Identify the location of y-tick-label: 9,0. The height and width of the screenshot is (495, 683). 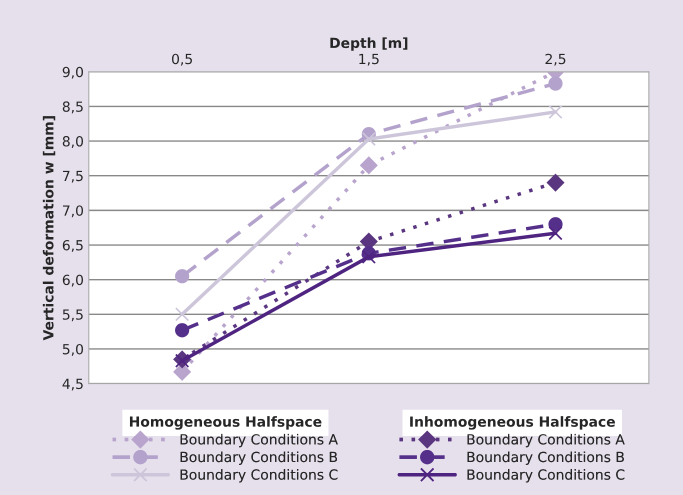
(73, 72).